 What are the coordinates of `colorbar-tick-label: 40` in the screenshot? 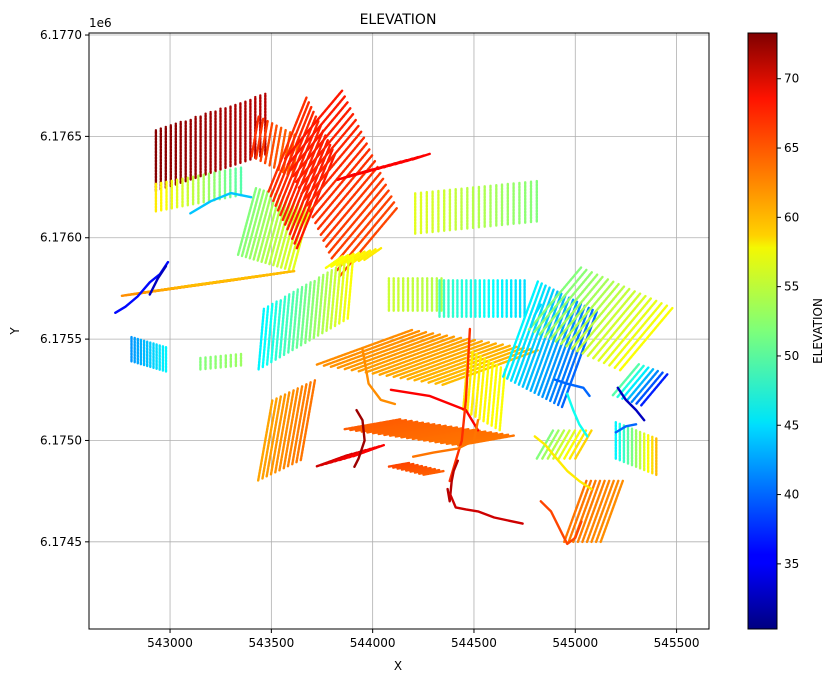 It's located at (791, 495).